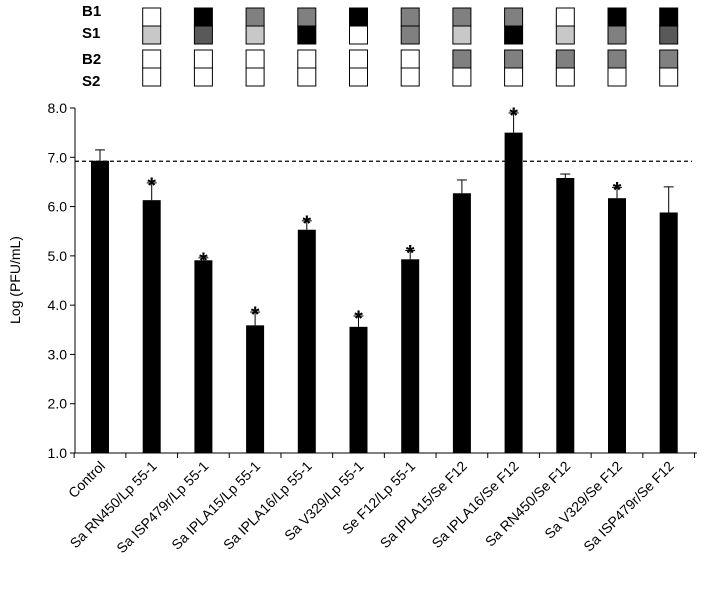 Image resolution: width=714 pixels, height=589 pixels. I want to click on x-tick-label: Sa ISP479r/Se F12, so click(628, 506).